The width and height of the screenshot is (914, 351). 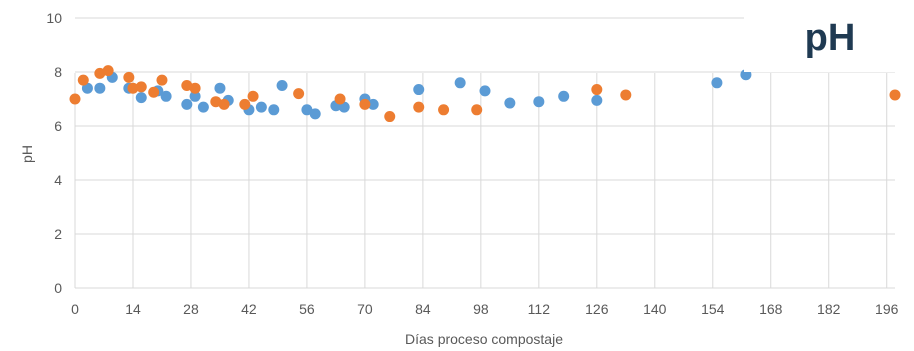 I want to click on x-tick-label: 42, so click(x=249, y=309).